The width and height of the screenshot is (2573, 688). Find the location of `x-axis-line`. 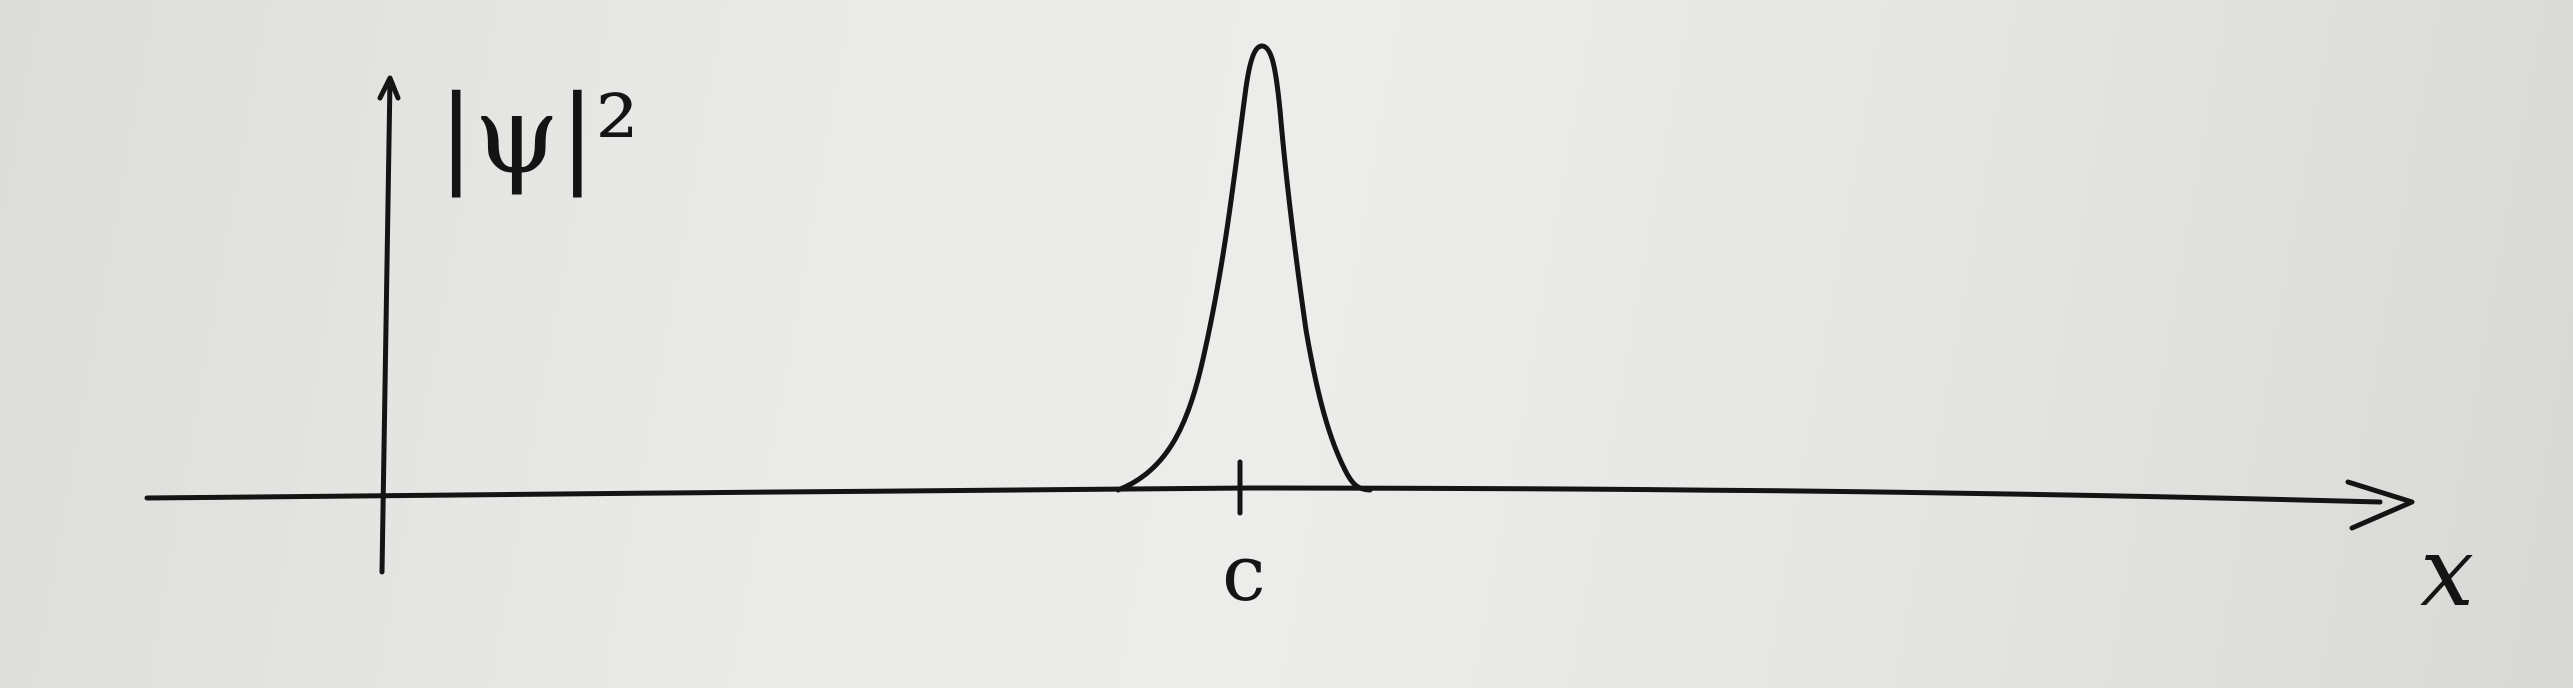

x-axis-line is located at coordinates (1263, 495).